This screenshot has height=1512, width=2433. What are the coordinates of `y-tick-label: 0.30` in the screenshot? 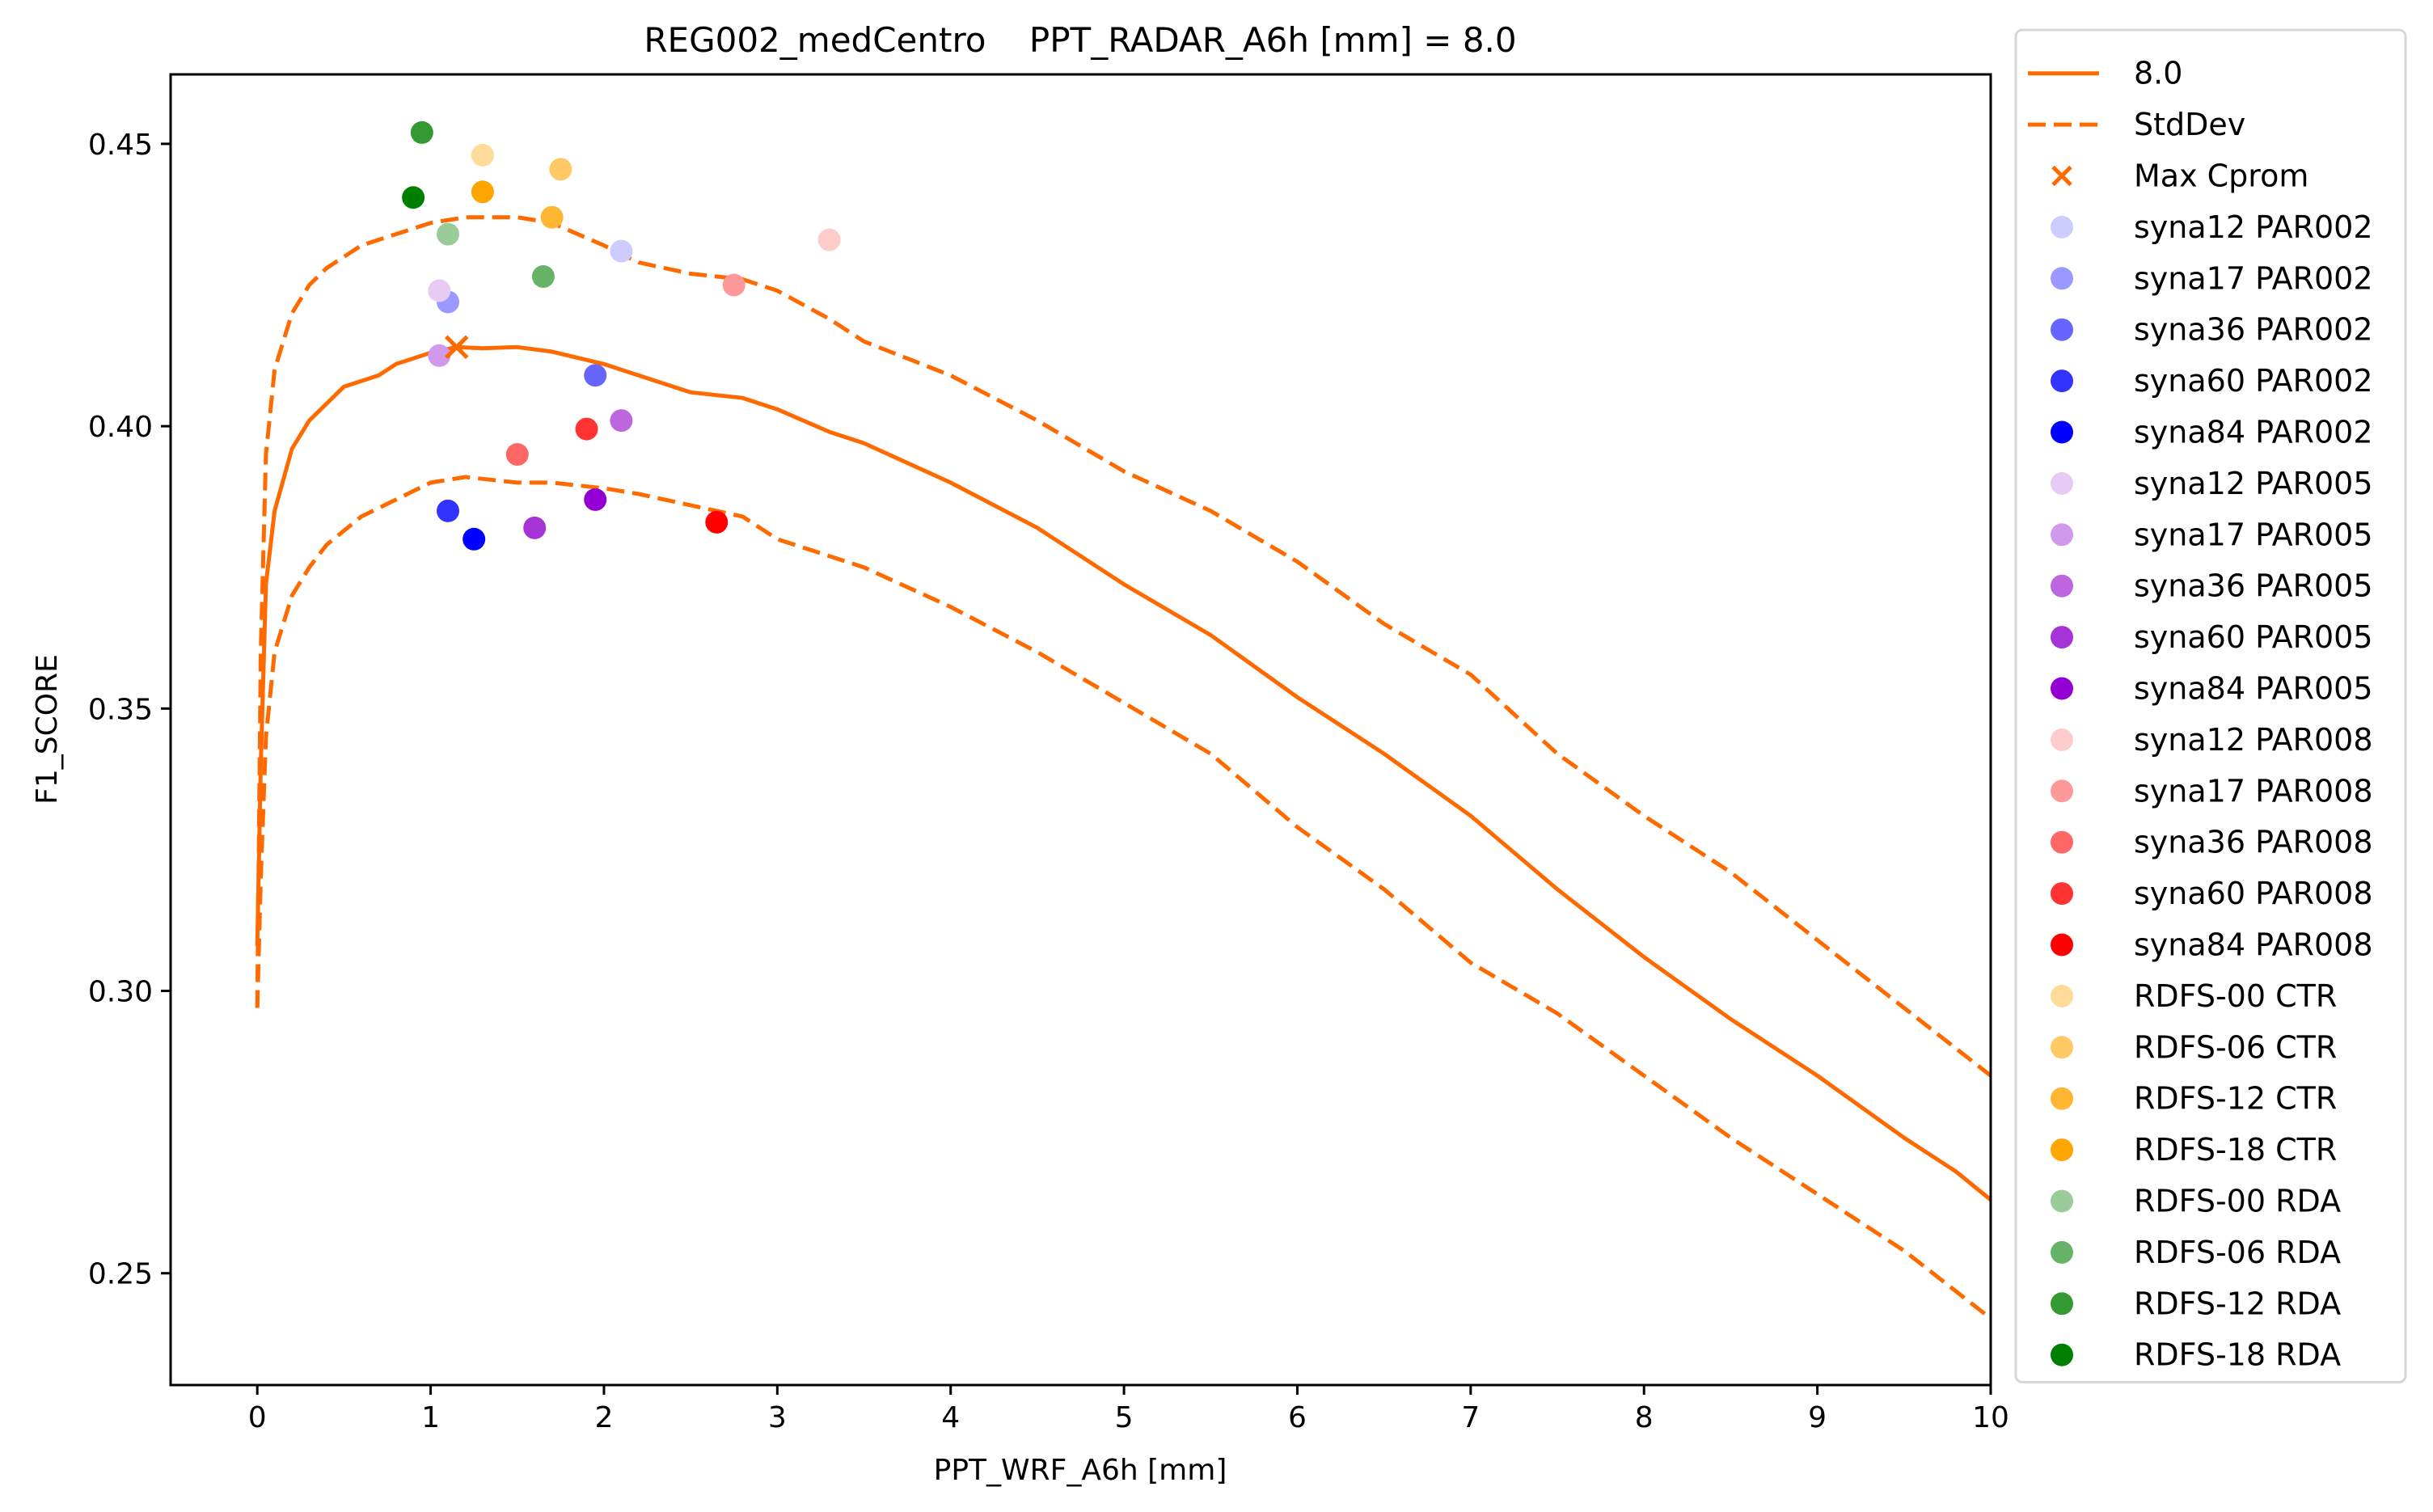 It's located at (120, 993).